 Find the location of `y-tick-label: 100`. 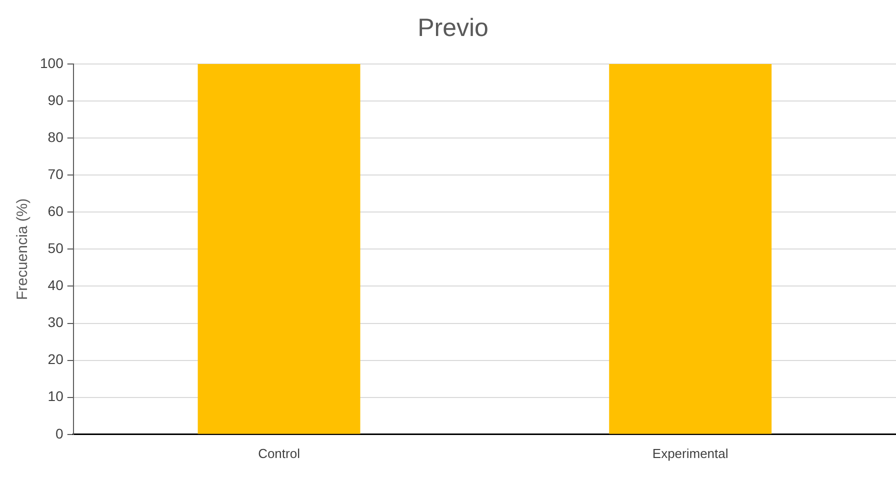

y-tick-label: 100 is located at coordinates (52, 62).